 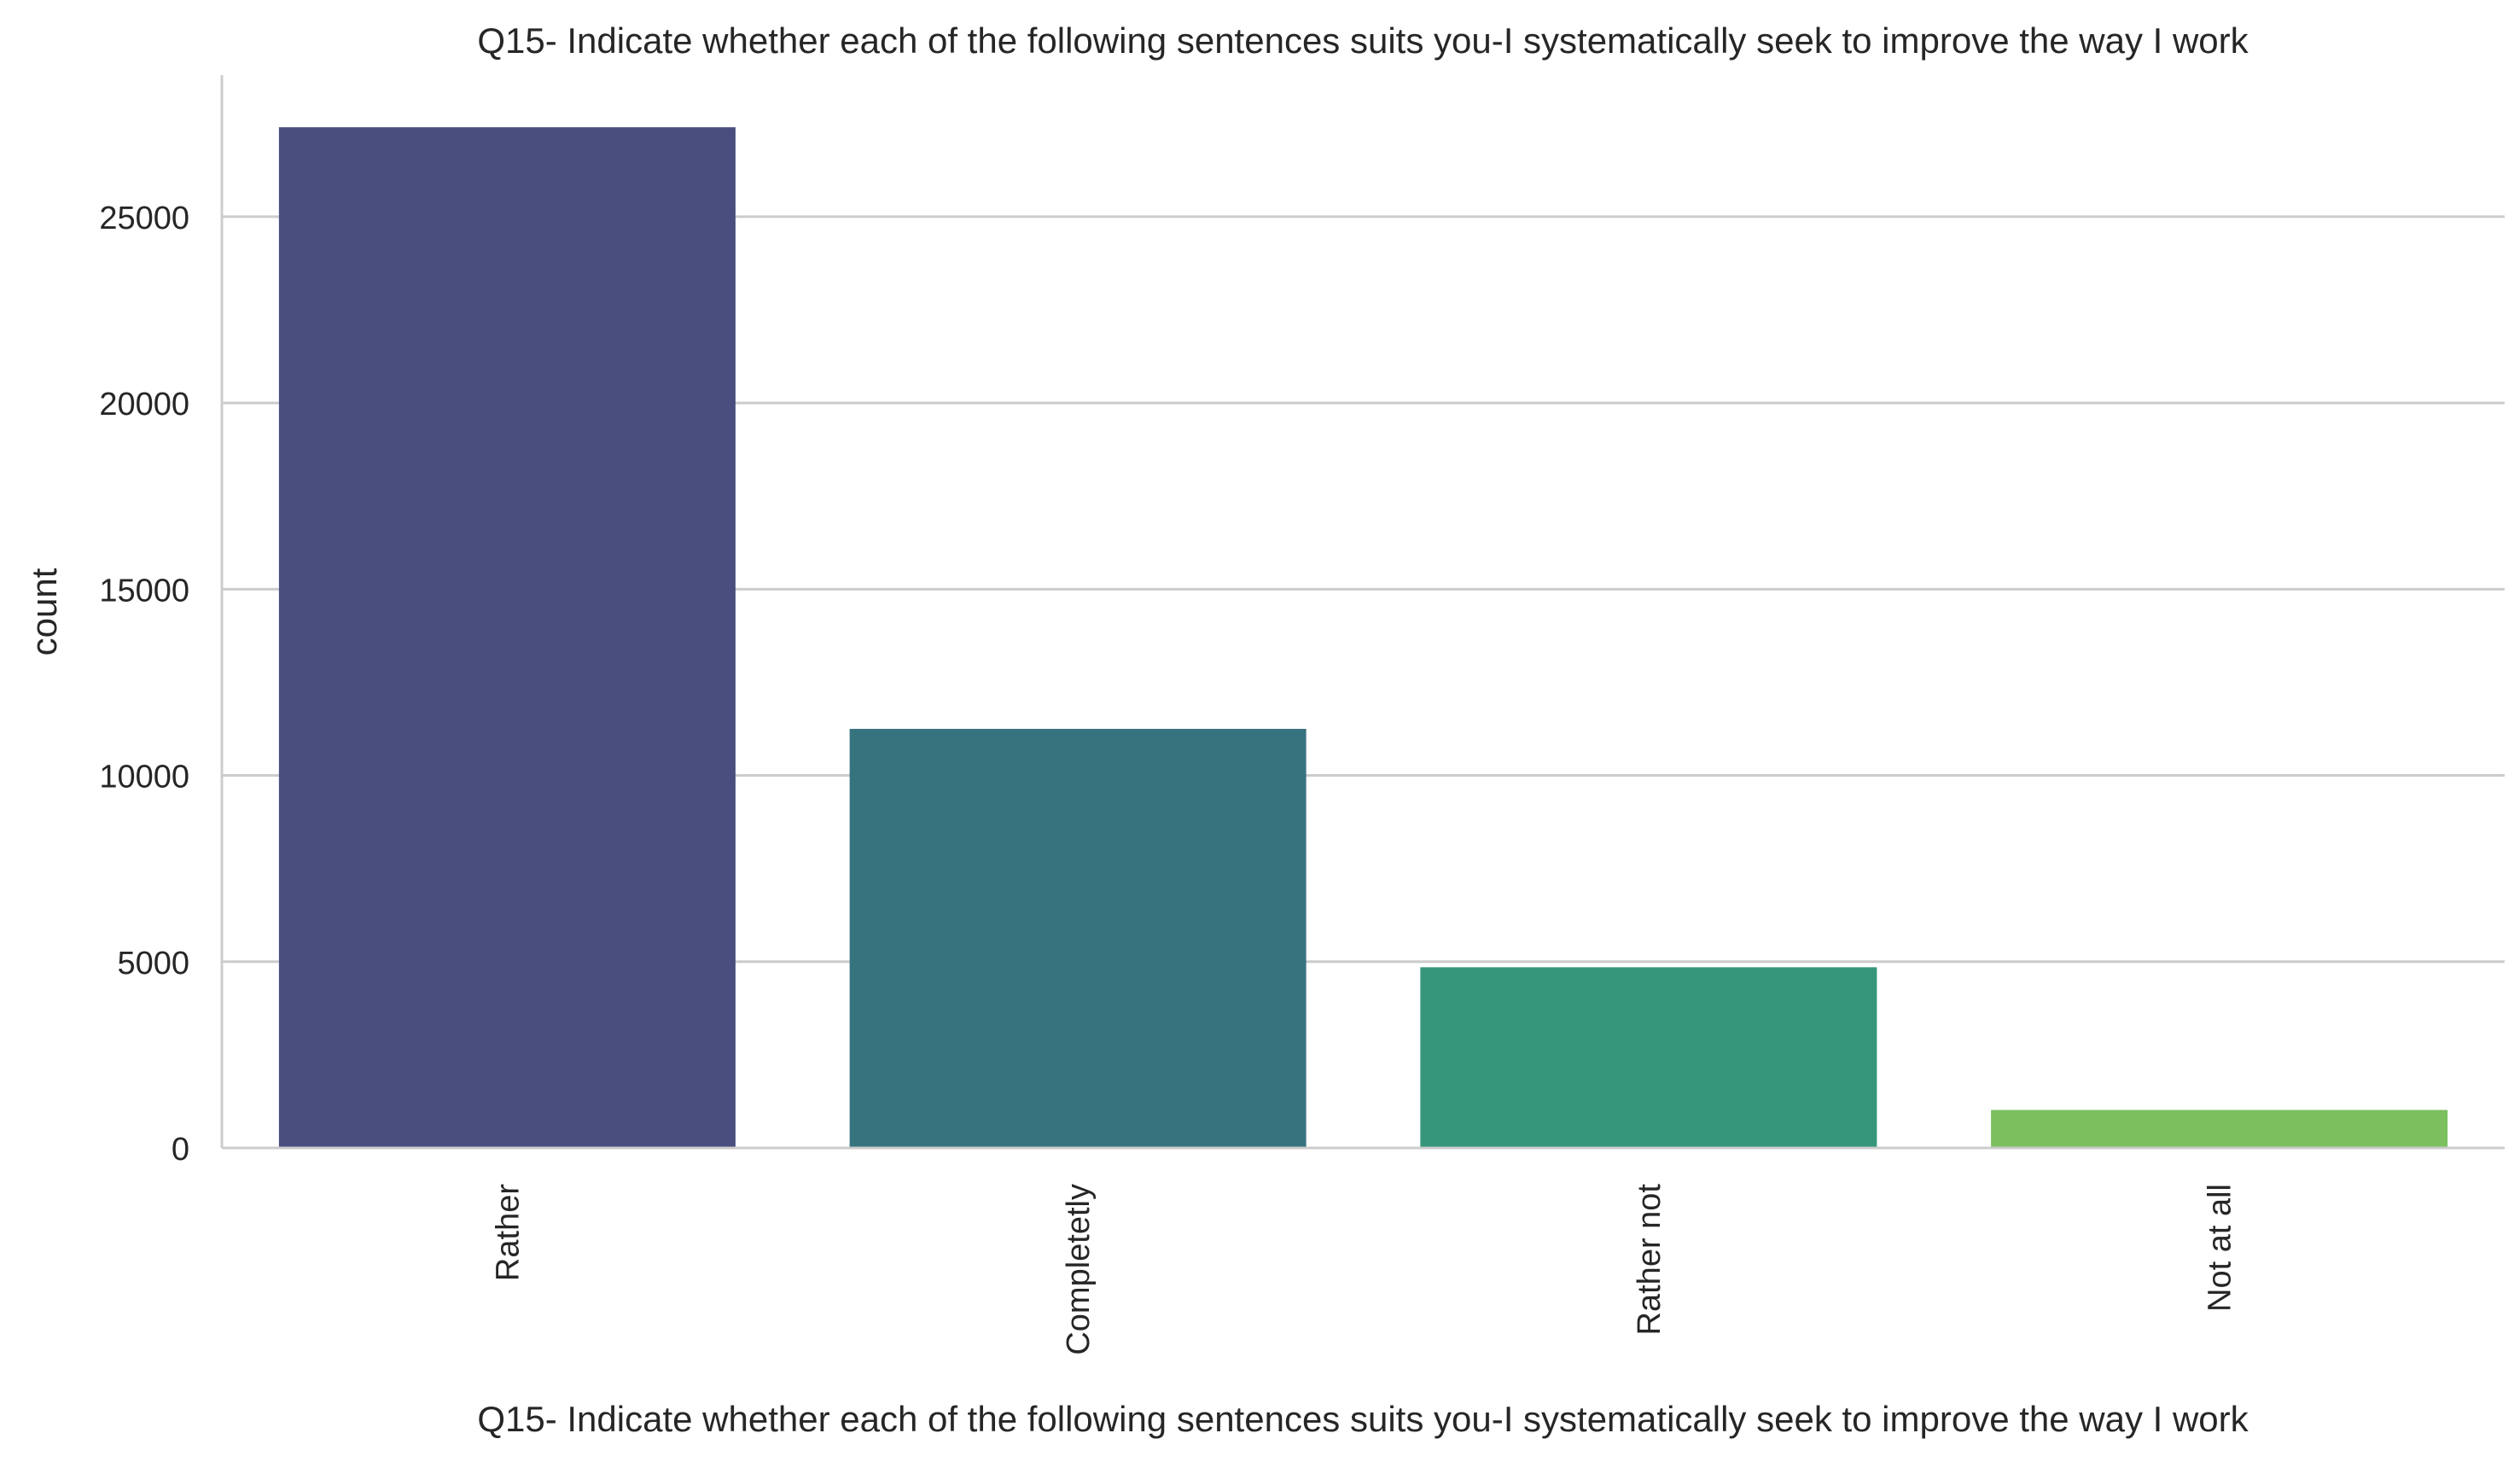 What do you see at coordinates (2219, 1129) in the screenshot?
I see `bar-not-at-all` at bounding box center [2219, 1129].